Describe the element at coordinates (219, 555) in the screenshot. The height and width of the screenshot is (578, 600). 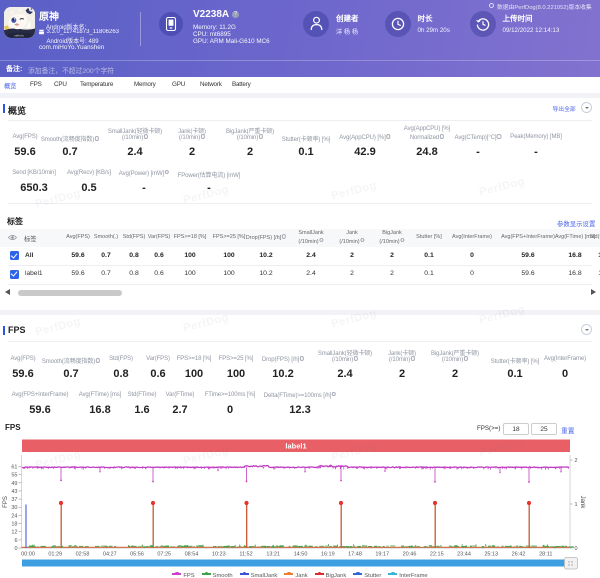
I see `svg-text: 10:23` at that location.